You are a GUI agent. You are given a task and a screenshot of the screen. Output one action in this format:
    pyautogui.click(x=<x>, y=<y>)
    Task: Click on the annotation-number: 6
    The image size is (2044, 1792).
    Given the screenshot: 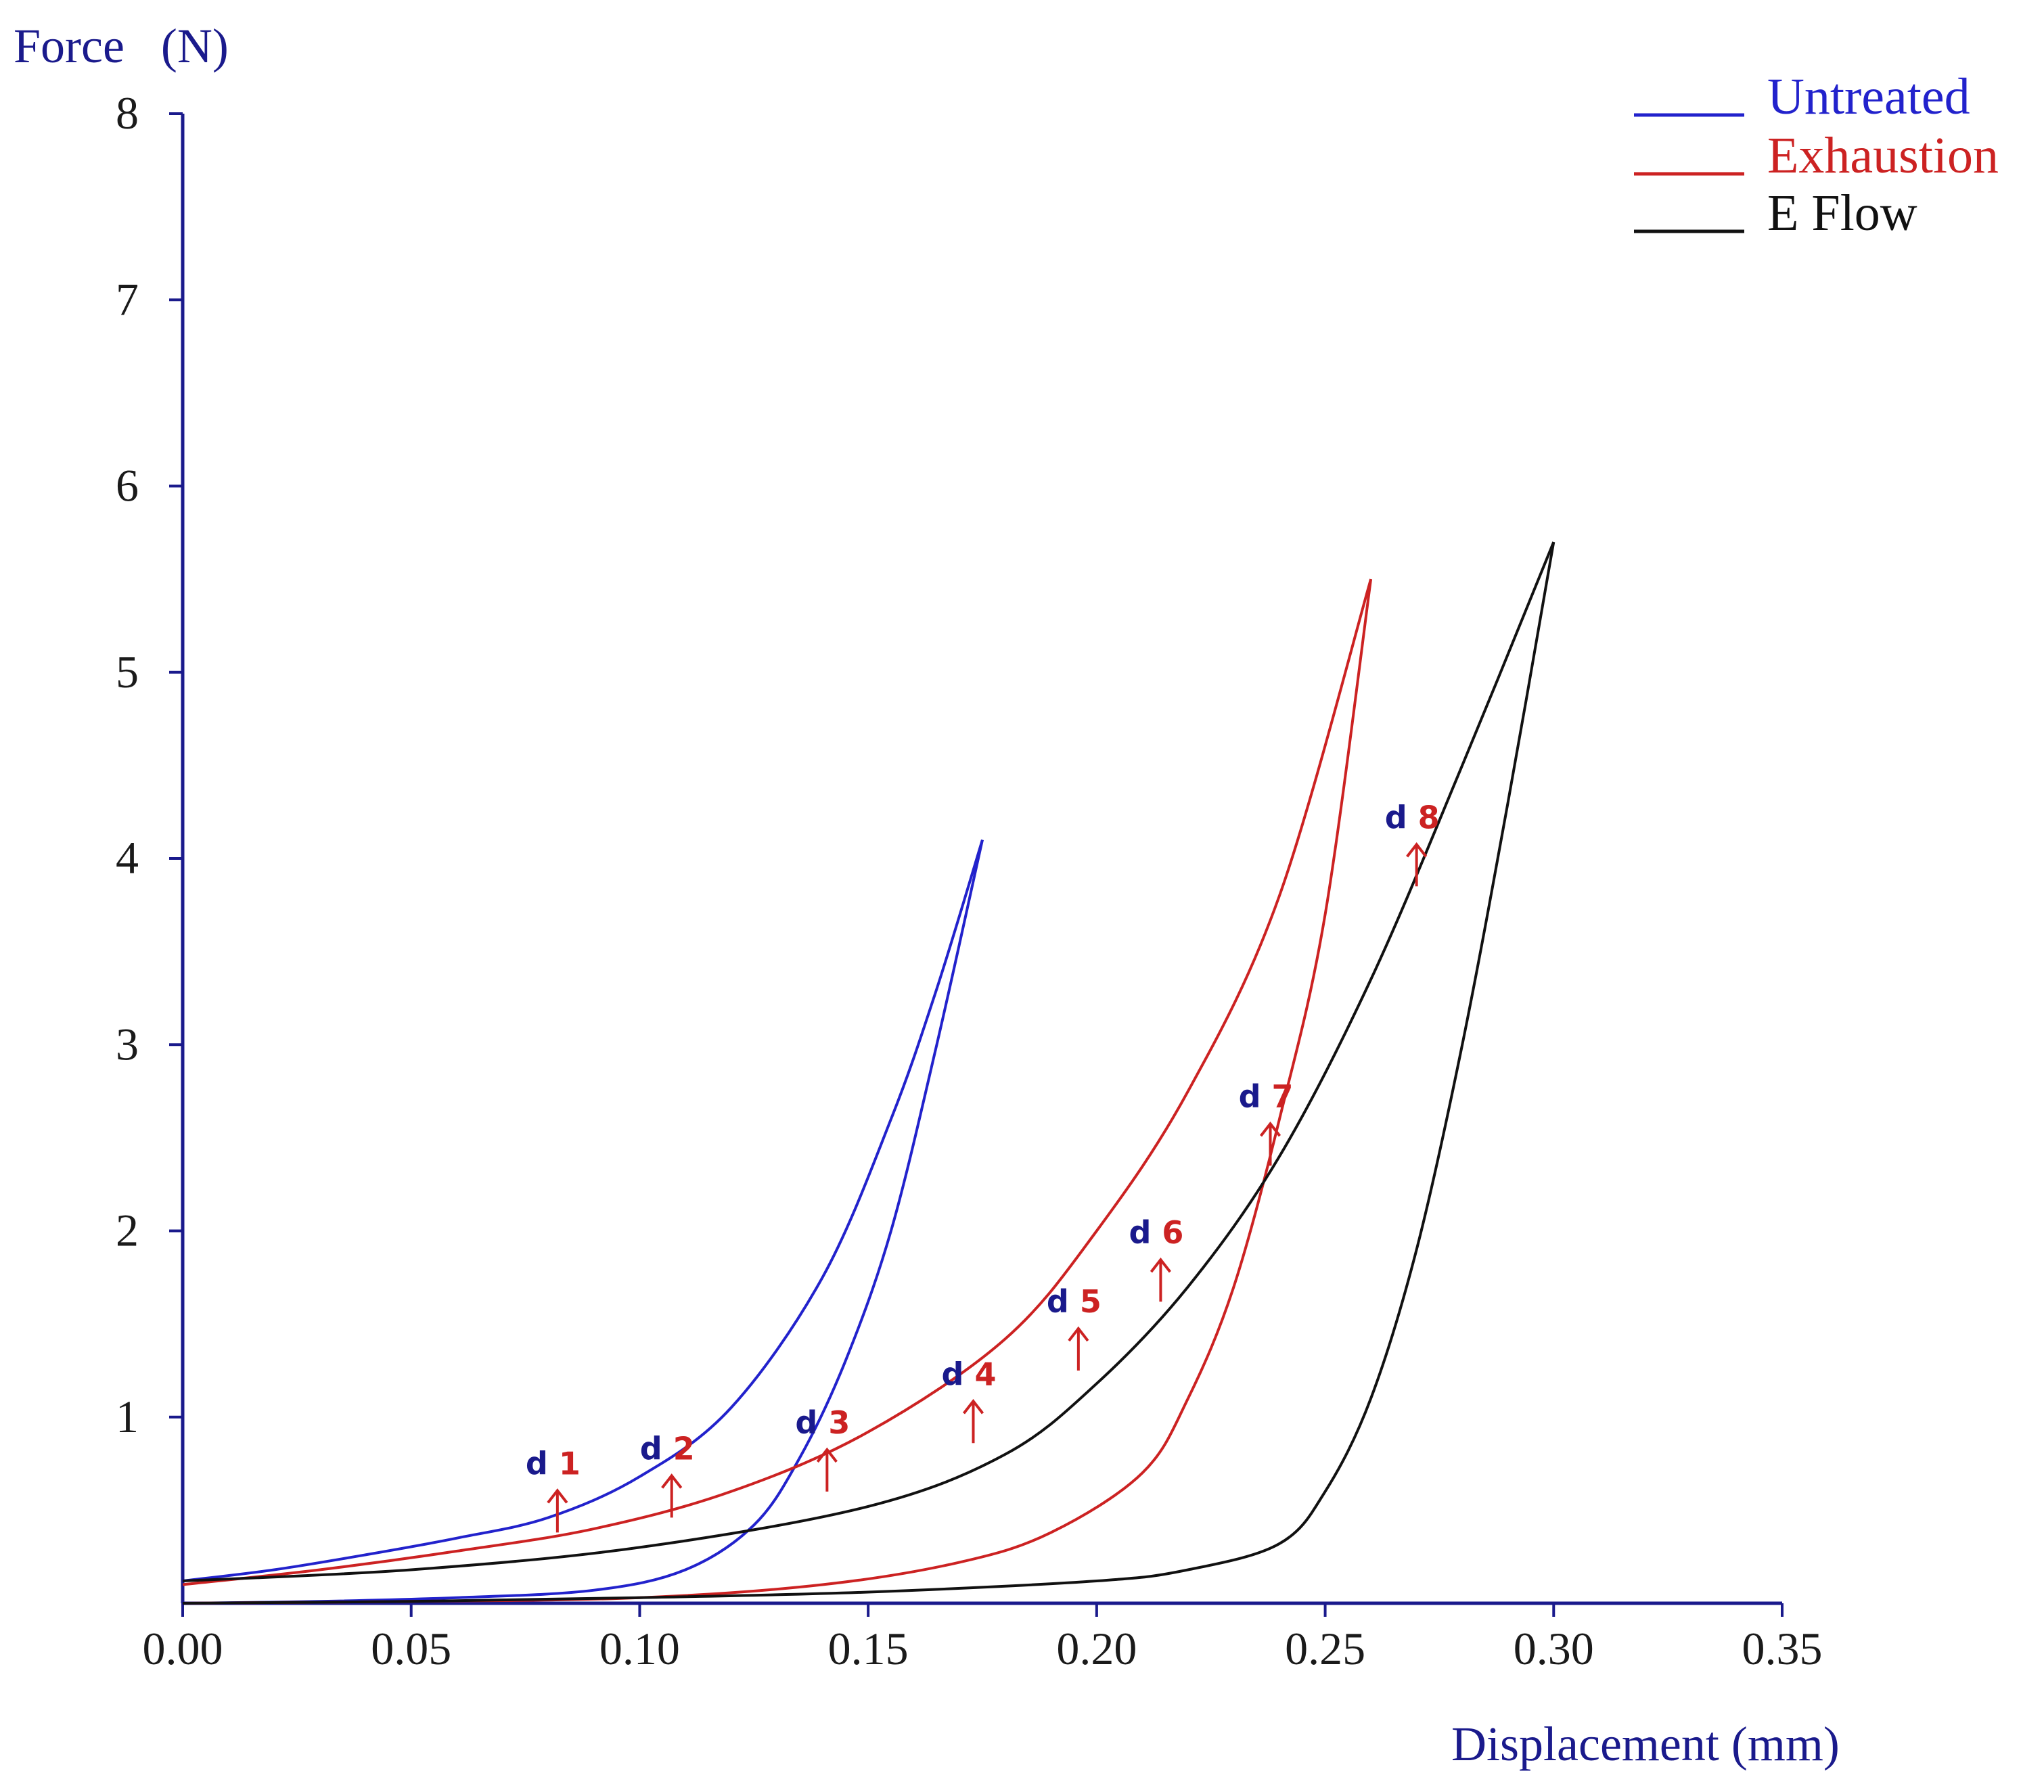 What is the action you would take?
    pyautogui.click(x=1172, y=1232)
    